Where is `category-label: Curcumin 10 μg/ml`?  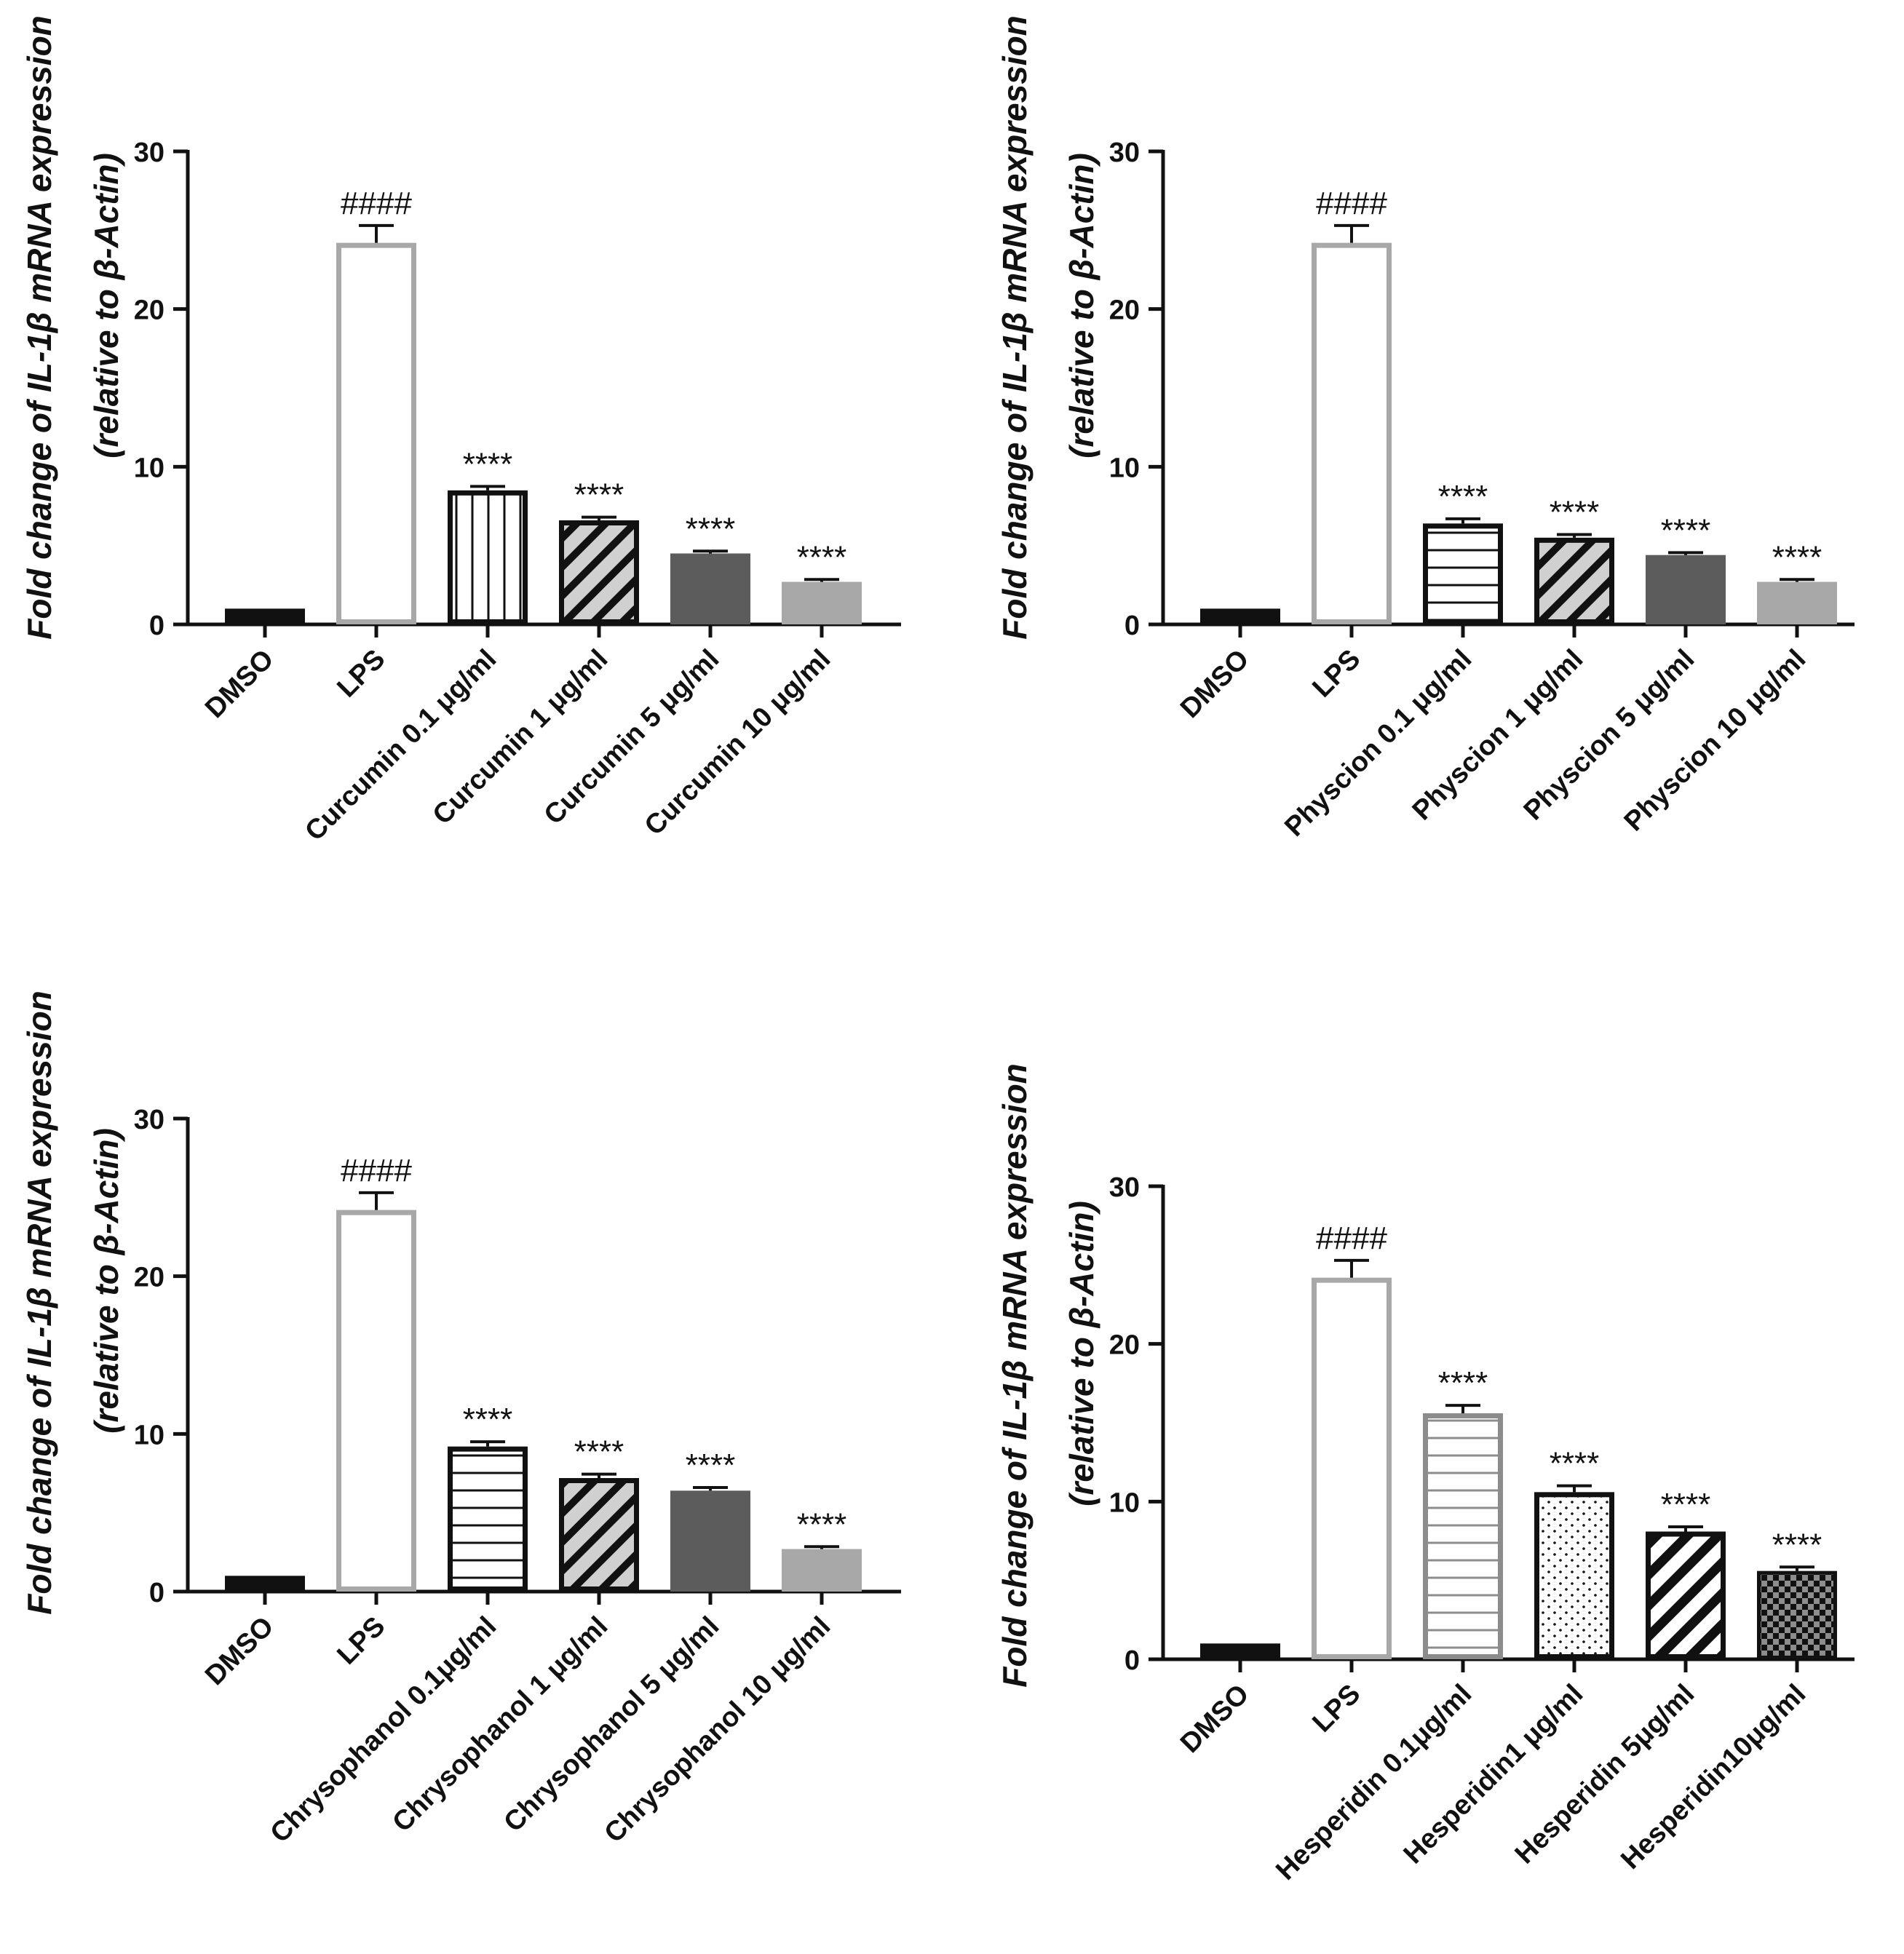 category-label: Curcumin 10 μg/ml is located at coordinates (738, 743).